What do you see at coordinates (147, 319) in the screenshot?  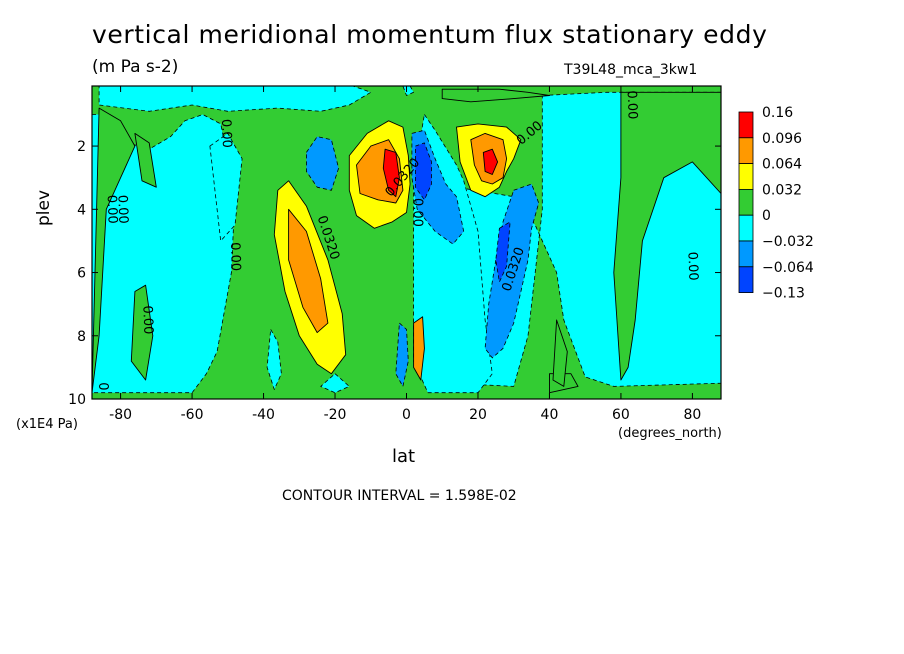 I see `contour-label-4: 0.00` at bounding box center [147, 319].